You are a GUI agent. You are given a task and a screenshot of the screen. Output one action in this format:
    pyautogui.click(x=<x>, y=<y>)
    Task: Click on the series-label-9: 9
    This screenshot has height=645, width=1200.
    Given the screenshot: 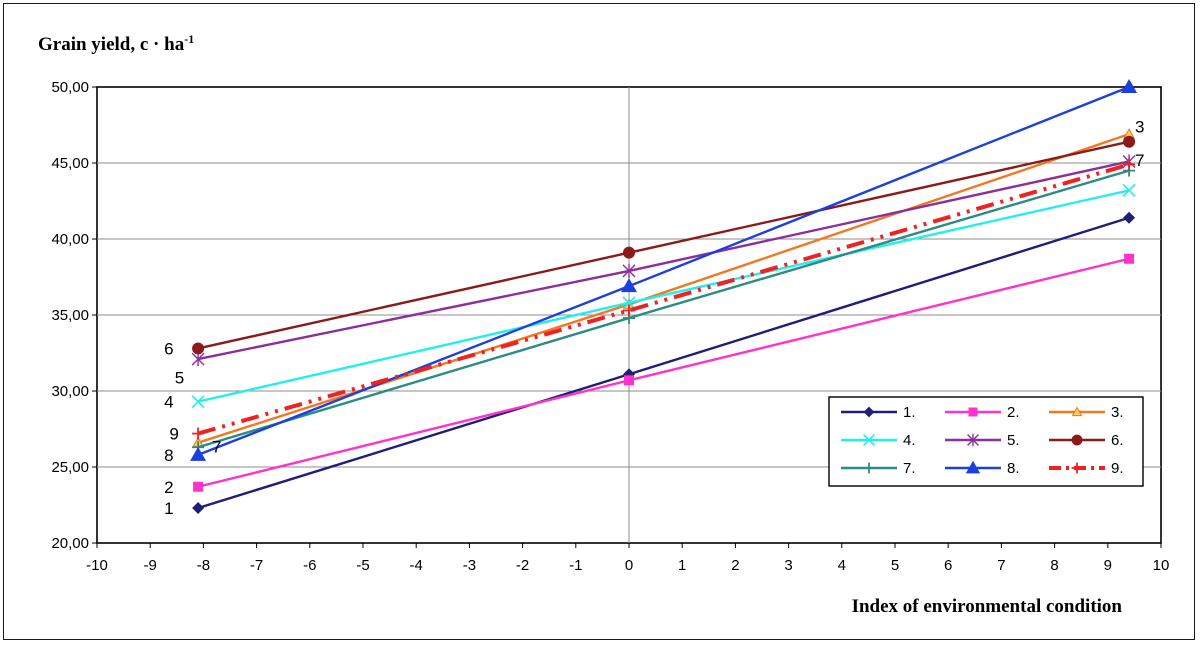 What is the action you would take?
    pyautogui.click(x=173, y=434)
    